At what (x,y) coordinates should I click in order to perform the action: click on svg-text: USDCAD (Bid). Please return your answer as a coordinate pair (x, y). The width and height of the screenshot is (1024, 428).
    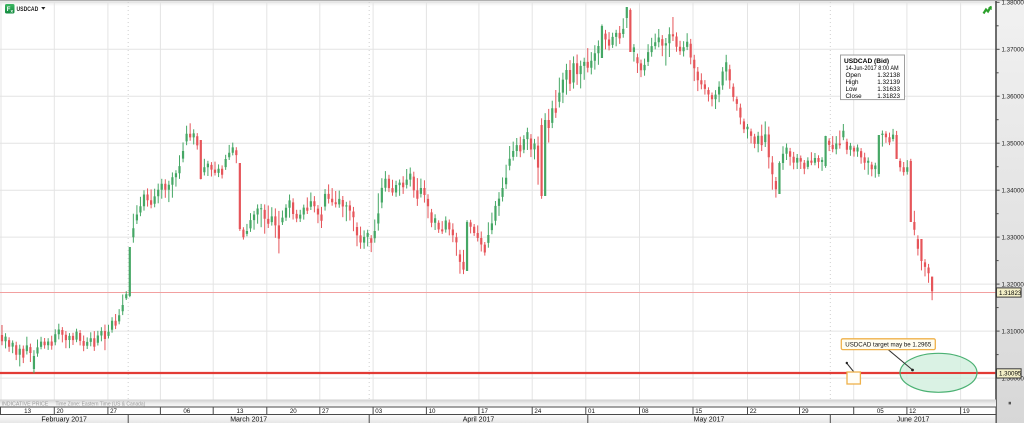
    Looking at the image, I should click on (866, 61).